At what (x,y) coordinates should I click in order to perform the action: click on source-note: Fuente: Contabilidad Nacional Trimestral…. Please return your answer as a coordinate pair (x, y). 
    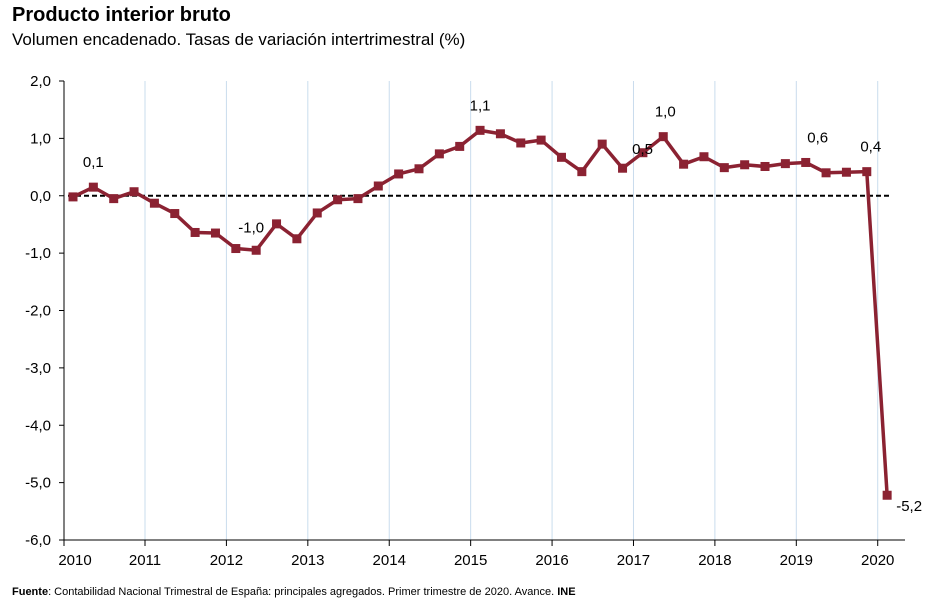
    Looking at the image, I should click on (294, 592).